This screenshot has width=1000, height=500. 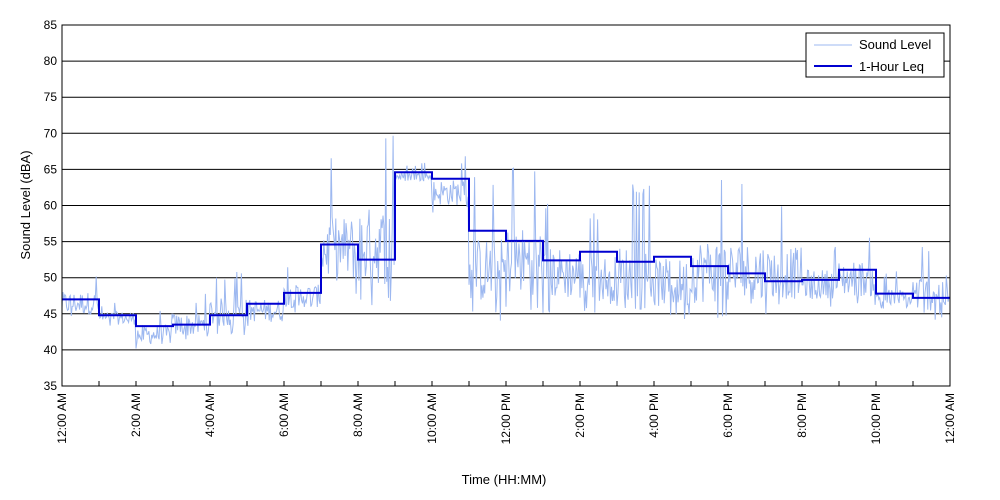 What do you see at coordinates (51, 97) in the screenshot?
I see `y-tick-label: 75` at bounding box center [51, 97].